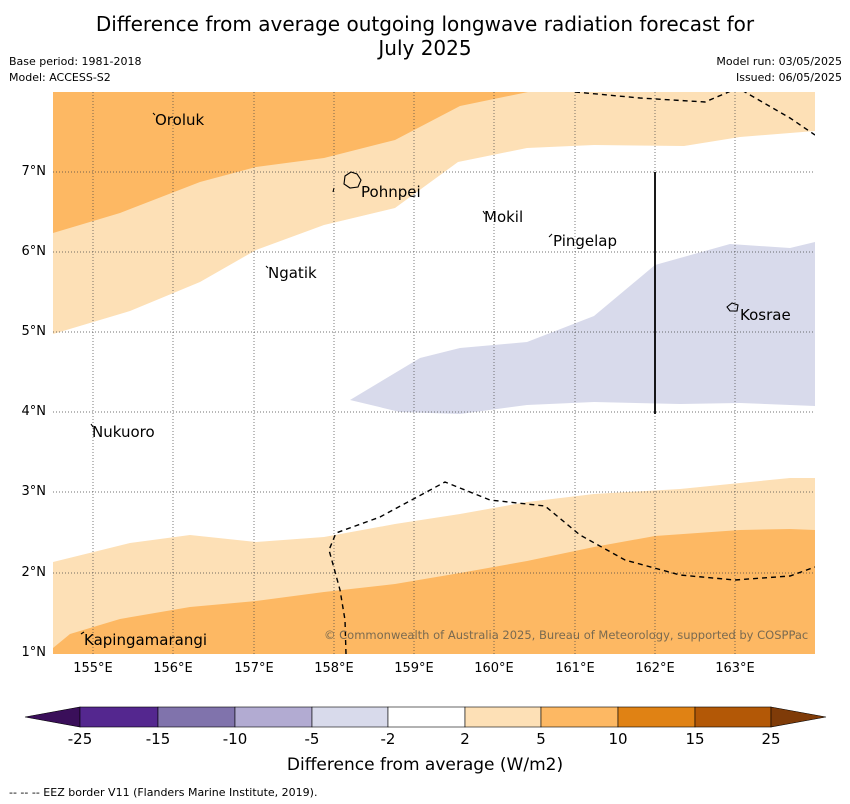  I want to click on model-run-text: Model run: 03/05/2025, so click(779, 61).